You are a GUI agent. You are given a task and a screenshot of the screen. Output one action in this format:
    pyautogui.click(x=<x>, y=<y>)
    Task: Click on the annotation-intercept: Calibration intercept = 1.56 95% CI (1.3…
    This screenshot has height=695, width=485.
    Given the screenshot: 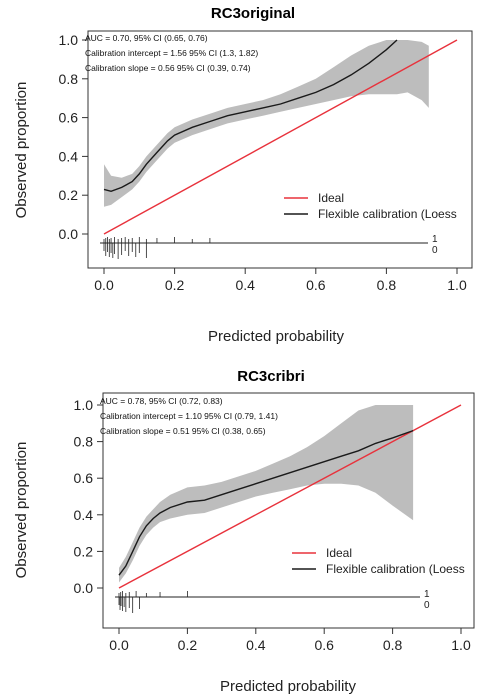 What is the action you would take?
    pyautogui.click(x=171, y=53)
    